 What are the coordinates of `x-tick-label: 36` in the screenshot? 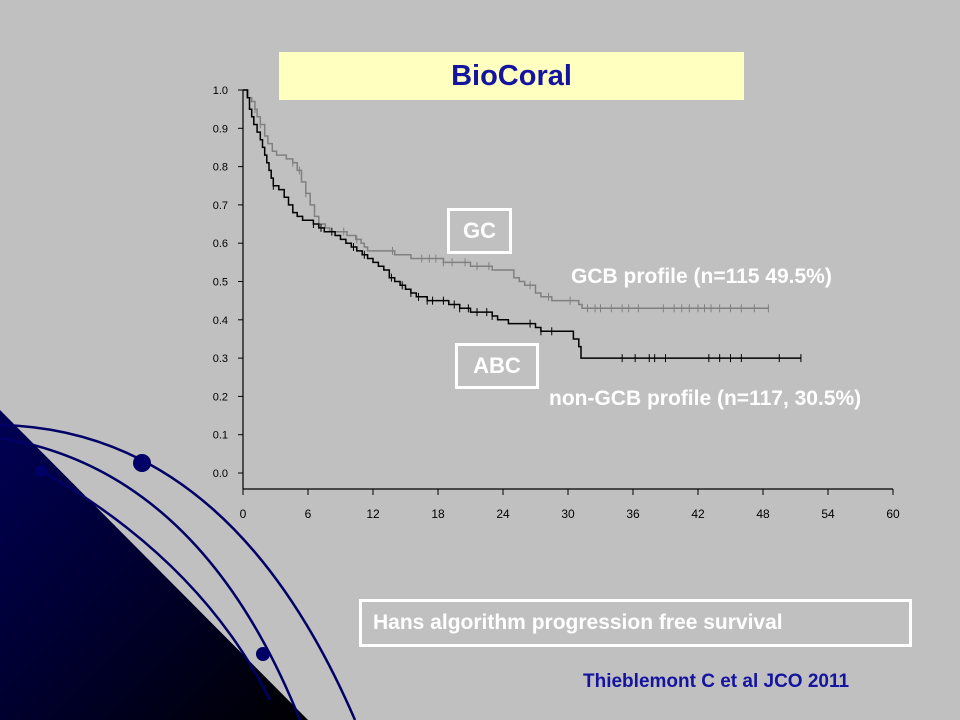 It's located at (633, 514).